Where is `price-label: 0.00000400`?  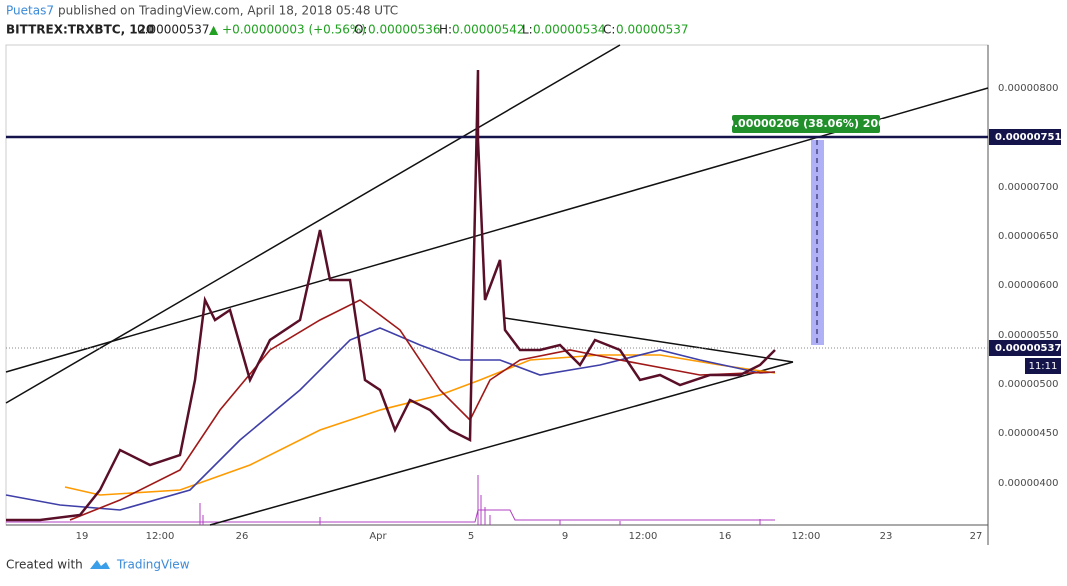
price-label: 0.00000400 is located at coordinates (1028, 483).